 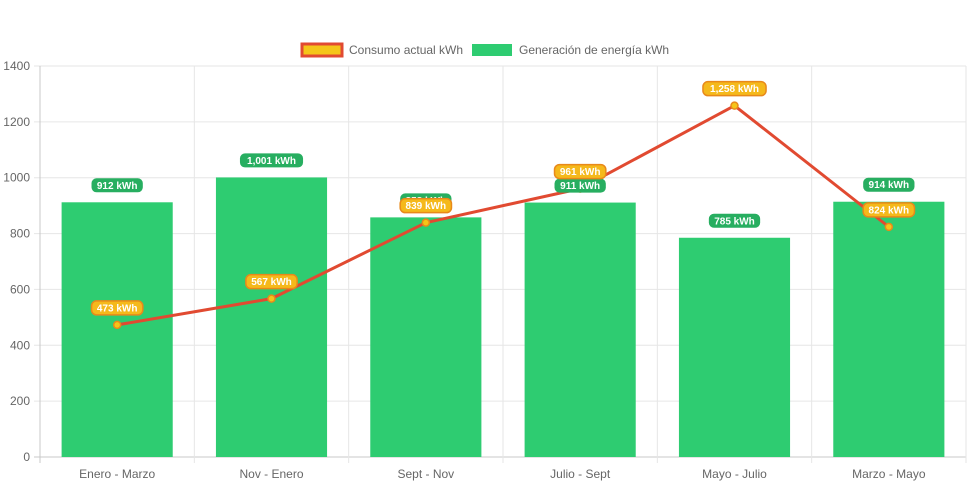 I want to click on bar-data-label-text: 914 kWh, so click(x=889, y=185).